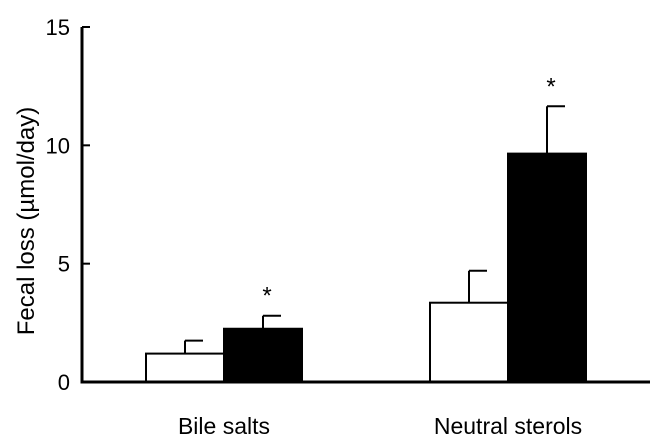  What do you see at coordinates (224, 426) in the screenshot?
I see `x-category-label: Bile salts` at bounding box center [224, 426].